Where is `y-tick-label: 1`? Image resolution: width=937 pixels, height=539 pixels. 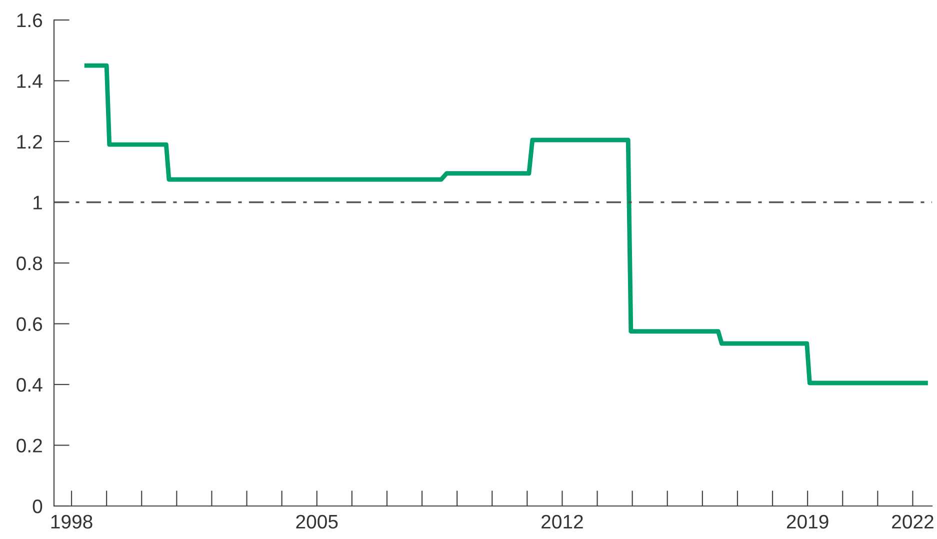
y-tick-label: 1 is located at coordinates (38, 203).